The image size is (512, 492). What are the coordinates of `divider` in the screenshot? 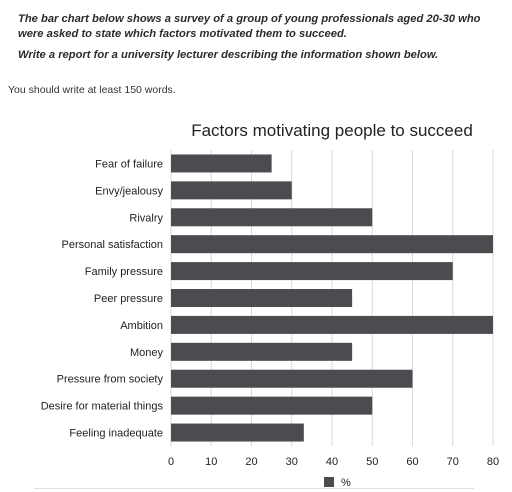 It's located at (254, 488).